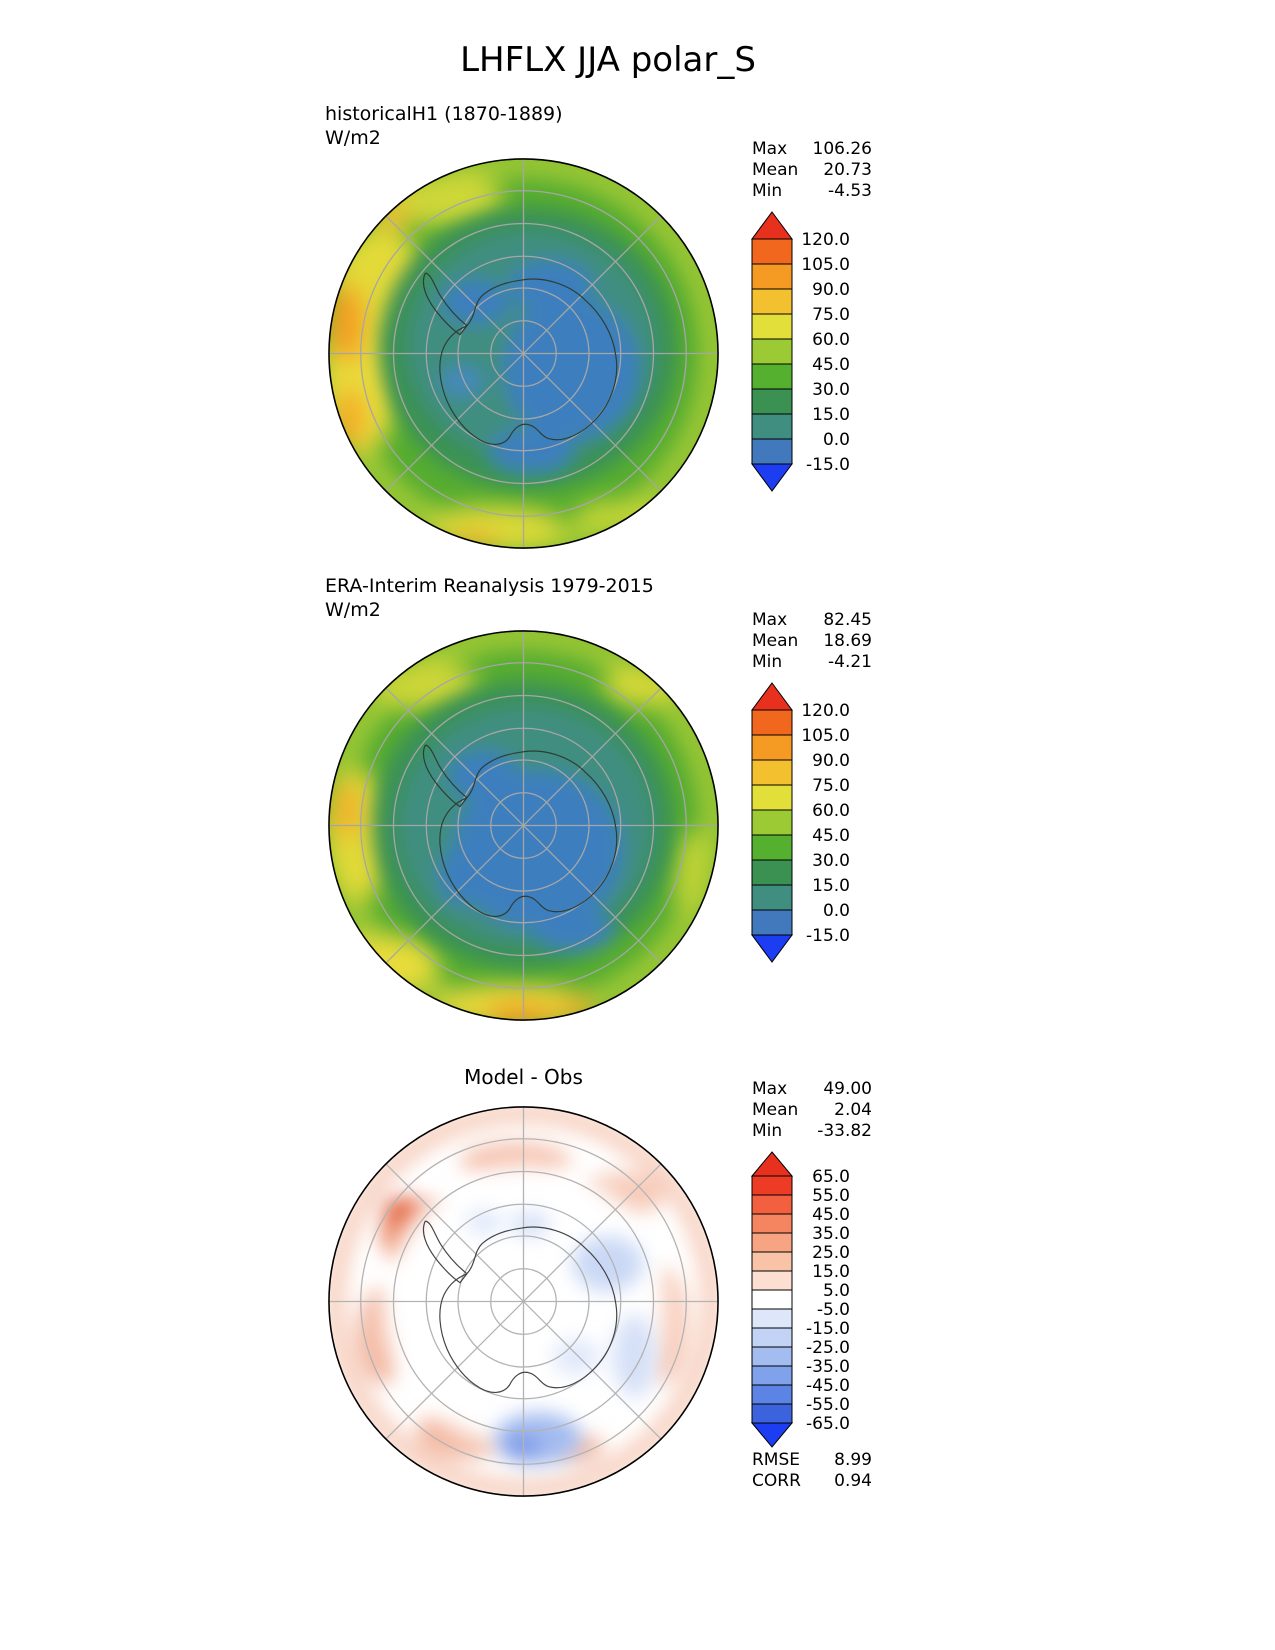 Image resolution: width=1275 pixels, height=1650 pixels. Describe the element at coordinates (812, 149) in the screenshot. I see `stat-row: Max 106.26` at that location.